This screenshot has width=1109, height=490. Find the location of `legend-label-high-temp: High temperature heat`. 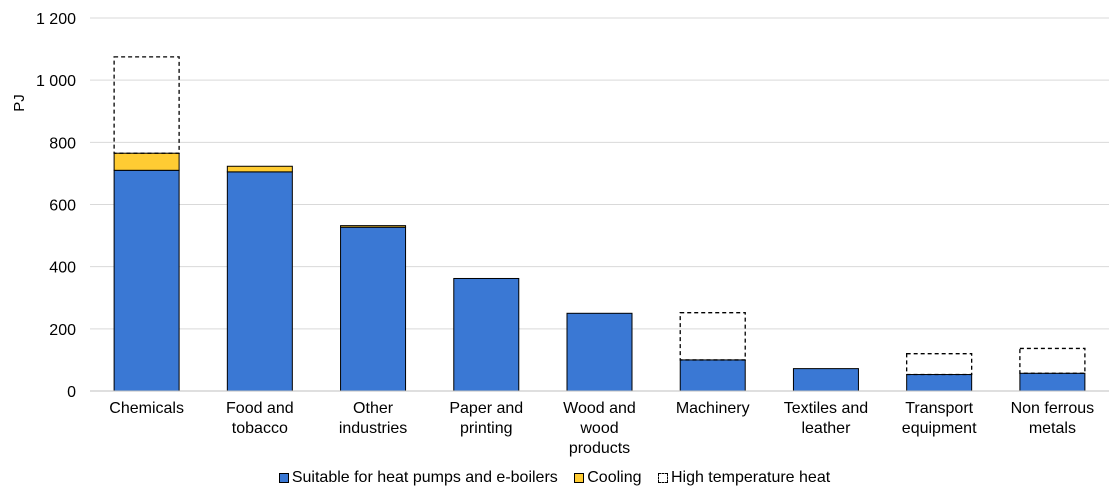

legend-label-high-temp: High temperature heat is located at coordinates (750, 477).